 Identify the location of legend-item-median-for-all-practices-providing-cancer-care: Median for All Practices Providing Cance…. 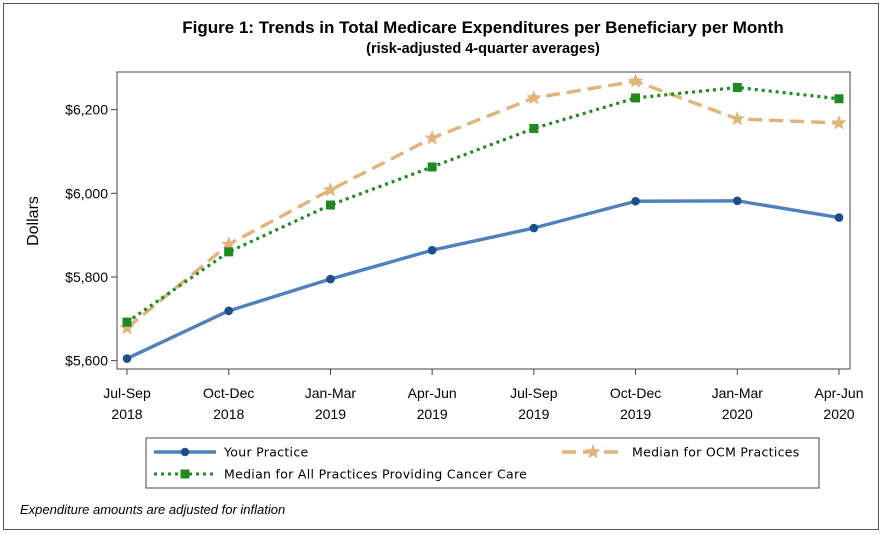
(340, 474).